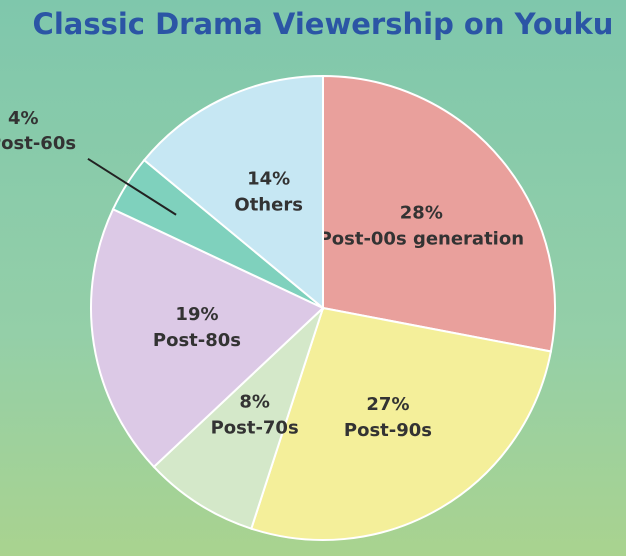 The height and width of the screenshot is (556, 626). Describe the element at coordinates (255, 428) in the screenshot. I see `category-label: Post-70s` at that location.